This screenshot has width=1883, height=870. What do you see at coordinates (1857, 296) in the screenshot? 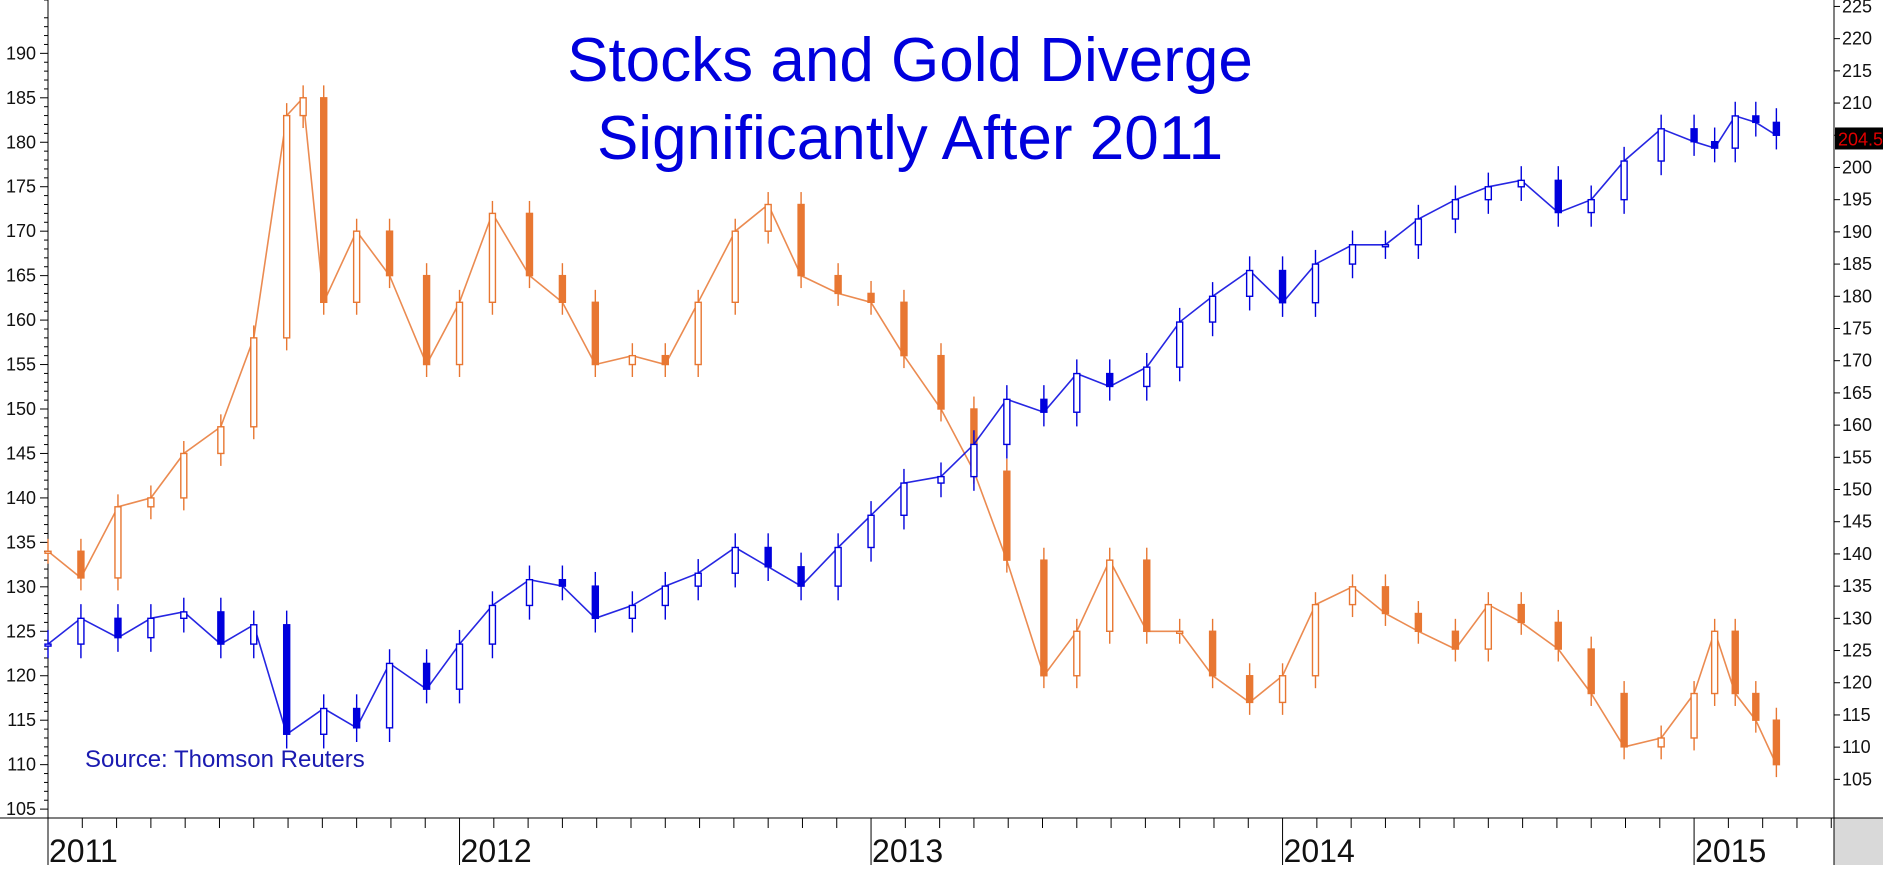
I see `right-axis-tick-label: 180` at bounding box center [1857, 296].